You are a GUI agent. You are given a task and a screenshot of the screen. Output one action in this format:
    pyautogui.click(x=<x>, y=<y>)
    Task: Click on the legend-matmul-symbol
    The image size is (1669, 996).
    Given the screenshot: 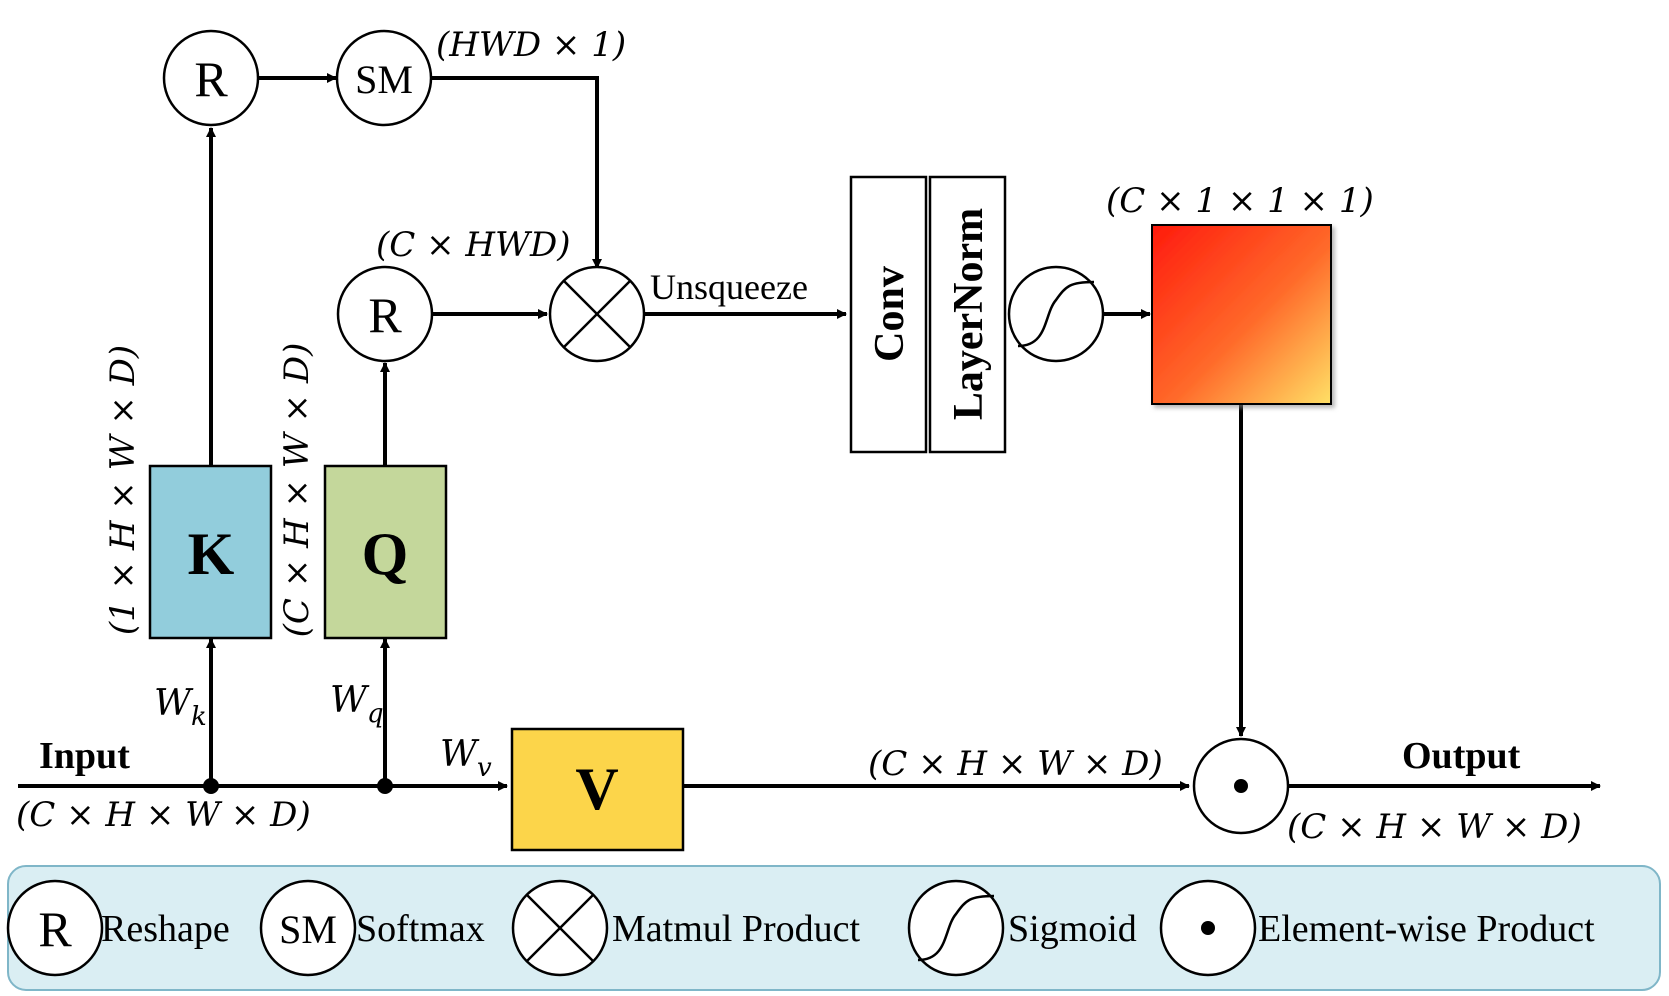 What is the action you would take?
    pyautogui.click(x=560, y=928)
    